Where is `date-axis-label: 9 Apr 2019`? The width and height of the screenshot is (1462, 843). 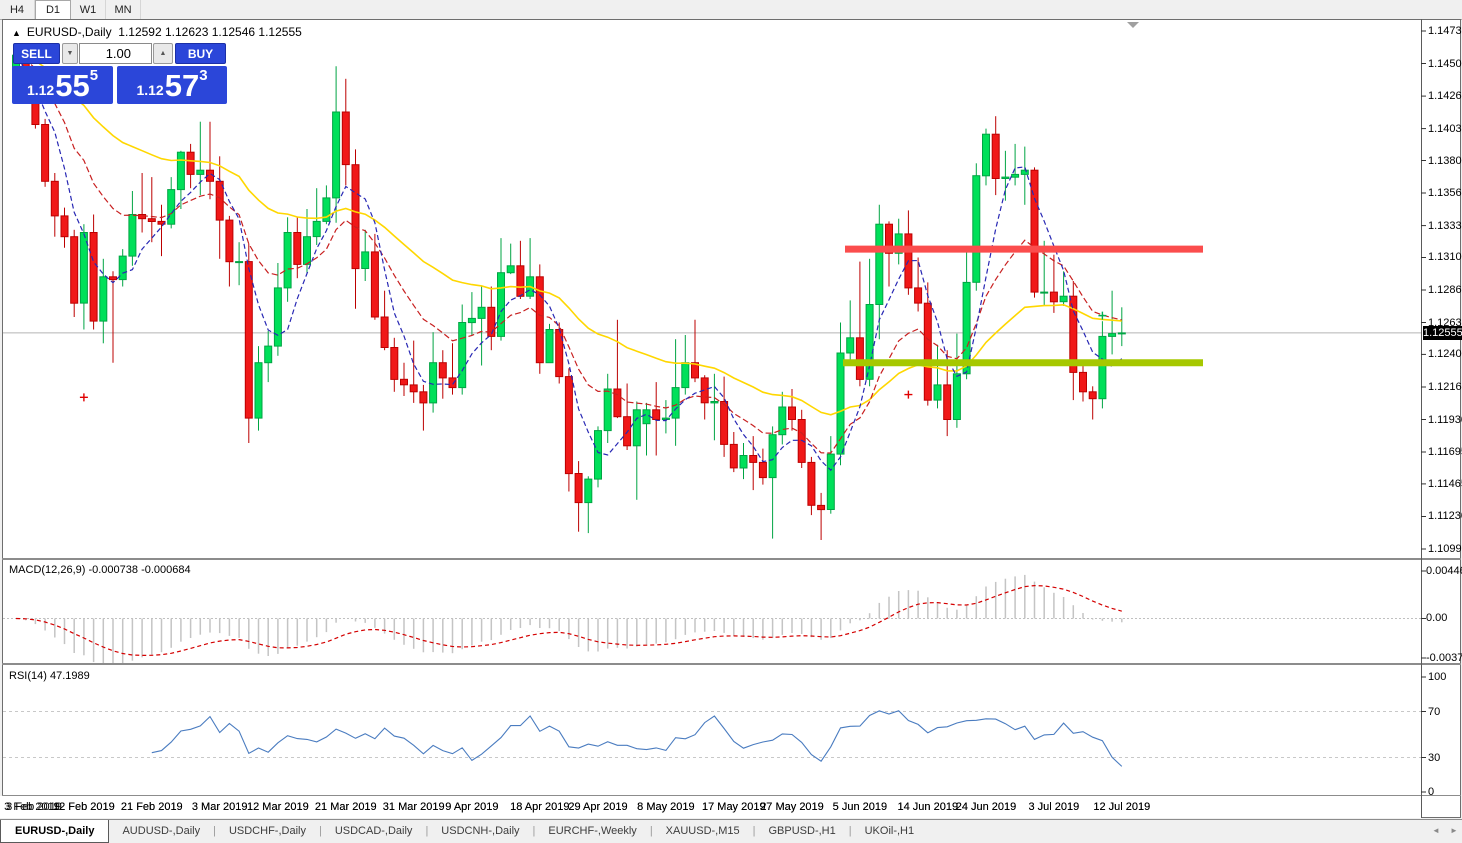 date-axis-label: 9 Apr 2019 is located at coordinates (472, 807).